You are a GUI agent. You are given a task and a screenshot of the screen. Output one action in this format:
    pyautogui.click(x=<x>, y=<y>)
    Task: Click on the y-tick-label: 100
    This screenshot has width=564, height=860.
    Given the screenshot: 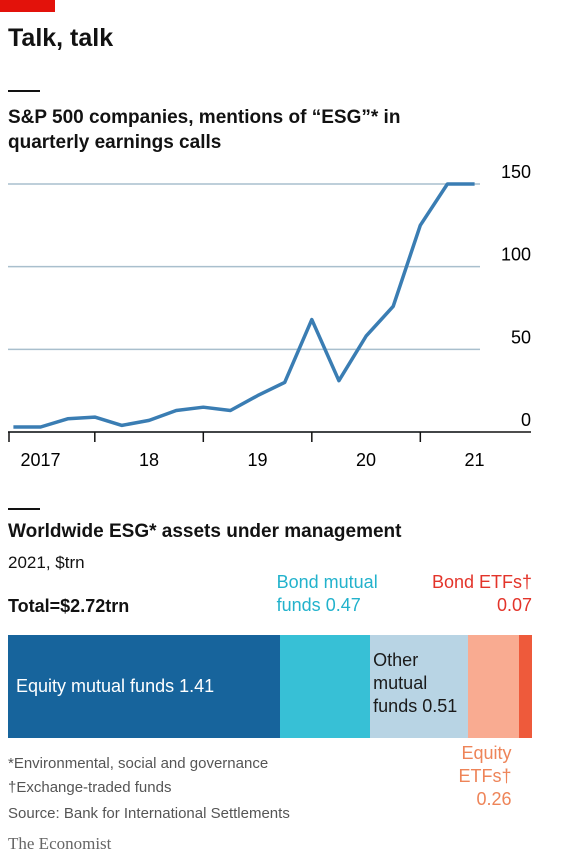 What is the action you would take?
    pyautogui.click(x=516, y=255)
    